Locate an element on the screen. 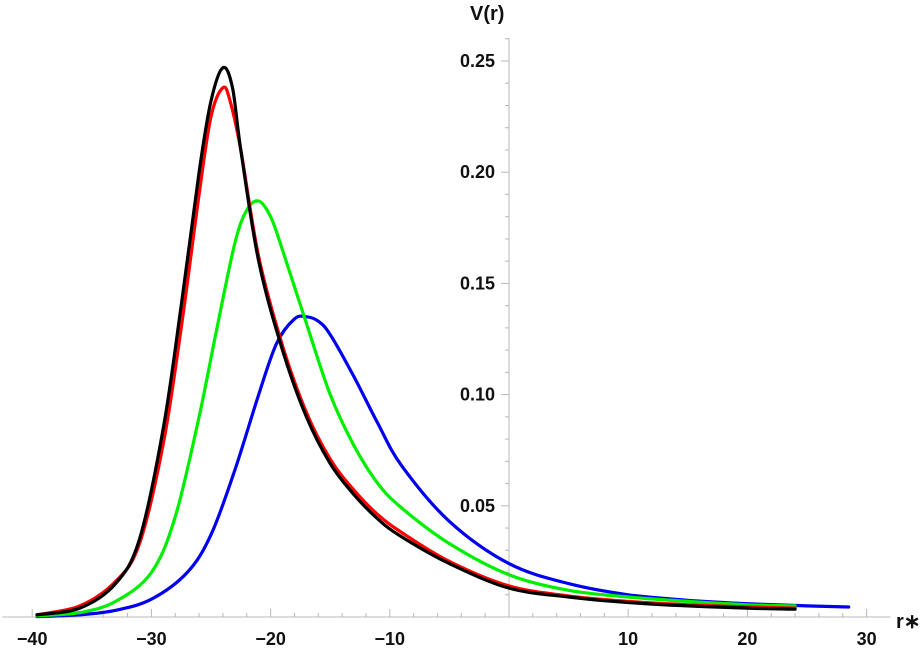 This screenshot has height=654, width=920. x-ticks: −40 −30 −20 −10 10 20 30 is located at coordinates (447, 629).